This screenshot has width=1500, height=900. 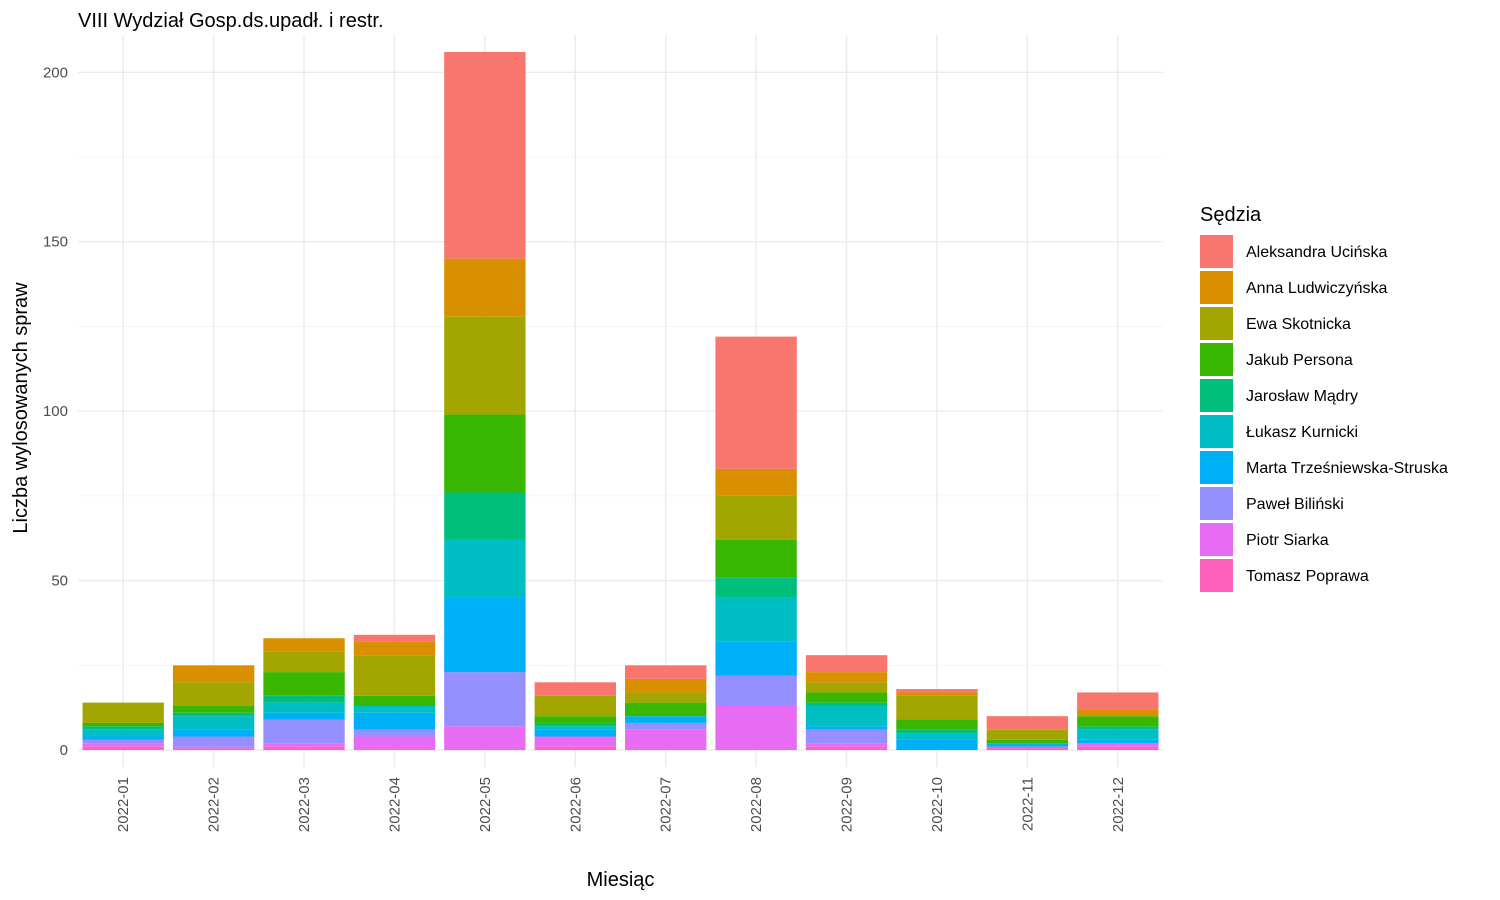 What do you see at coordinates (55, 242) in the screenshot?
I see `y-tick-label: 150` at bounding box center [55, 242].